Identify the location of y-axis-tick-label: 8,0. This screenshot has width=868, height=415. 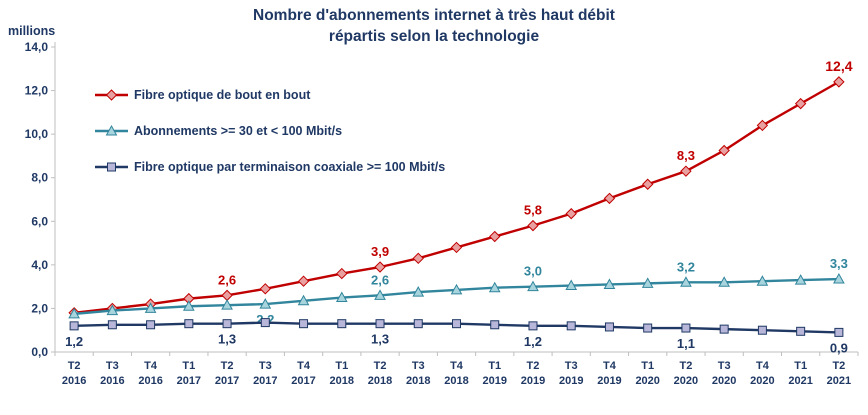
(39, 178).